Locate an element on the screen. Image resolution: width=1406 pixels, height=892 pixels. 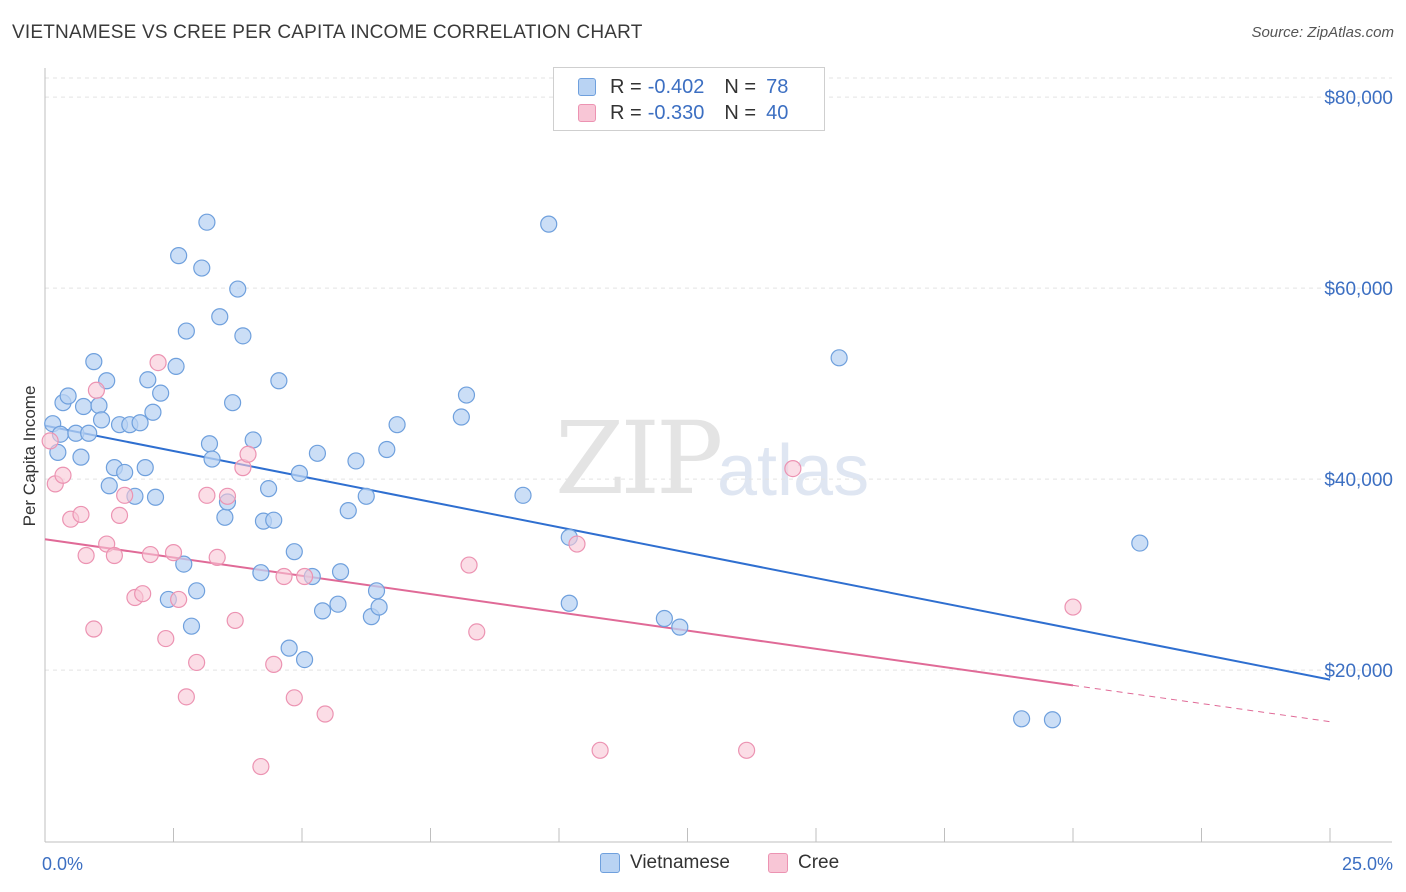
x-tick-label: 25.0% is located at coordinates (1367, 864).